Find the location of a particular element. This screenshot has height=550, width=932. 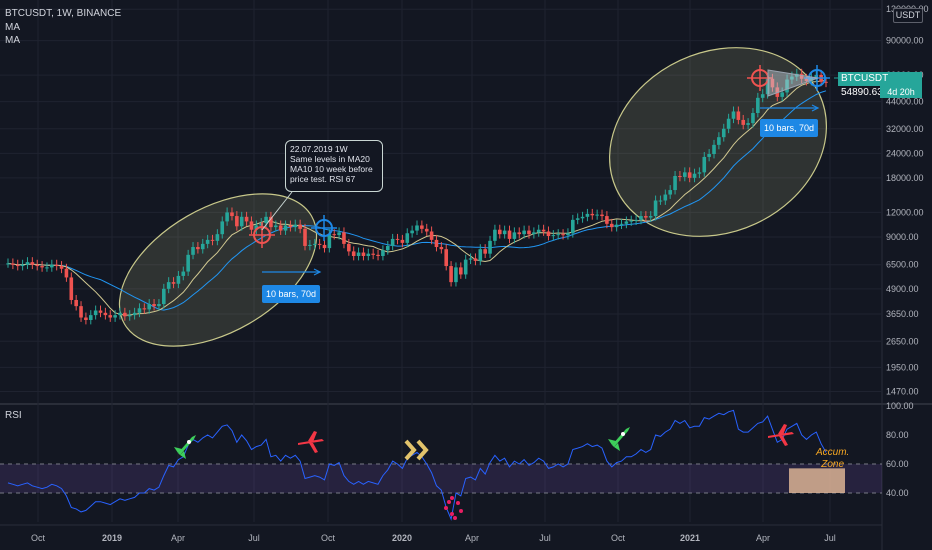

price-axis-label: 9000.00 is located at coordinates (902, 237).